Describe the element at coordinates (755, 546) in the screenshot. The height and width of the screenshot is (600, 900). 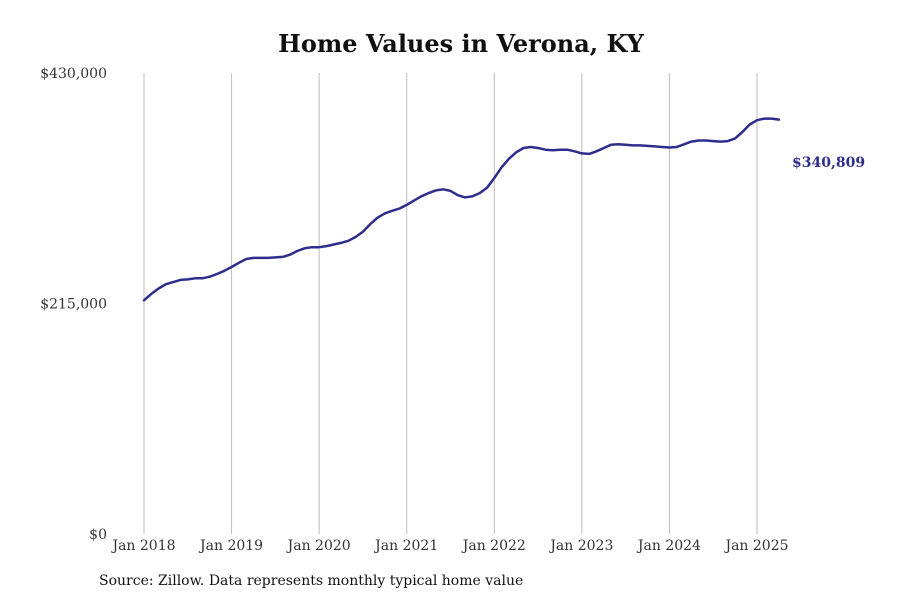
I see `x-tick-label: Jan 2025` at that location.